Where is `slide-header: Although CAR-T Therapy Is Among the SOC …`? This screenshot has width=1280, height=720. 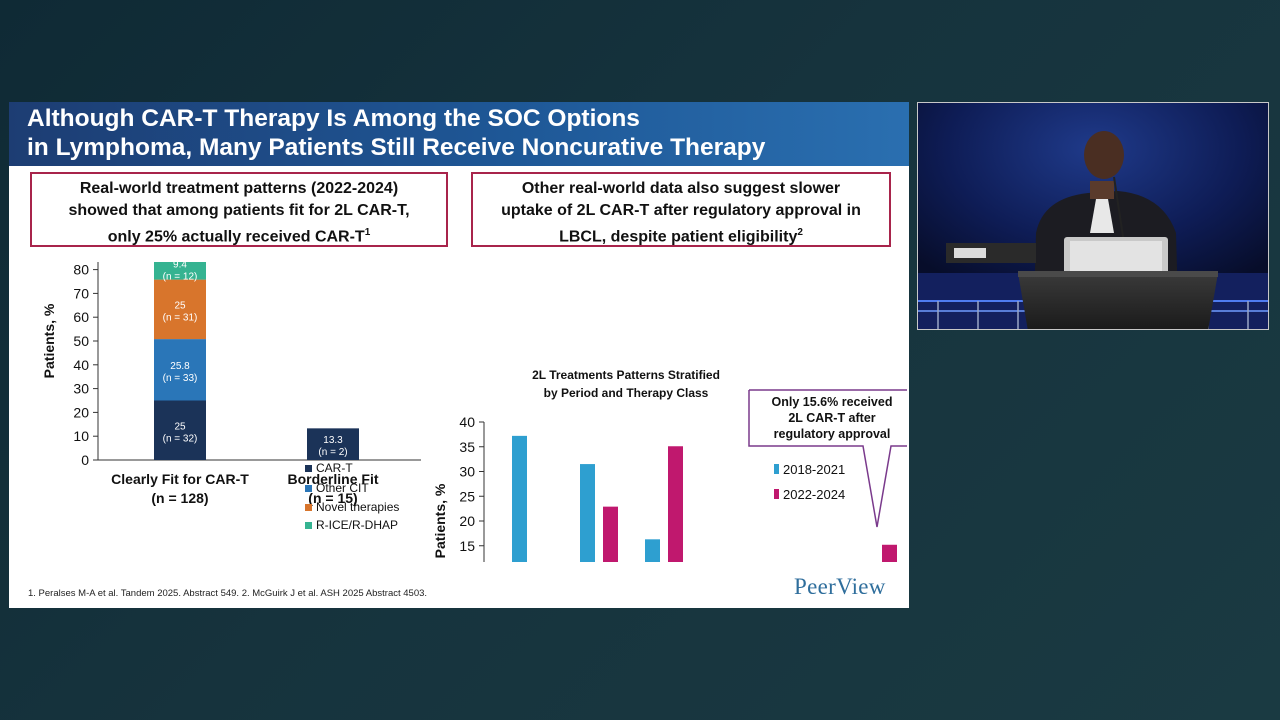
slide-header: Although CAR-T Therapy Is Among the SOC … is located at coordinates (459, 134).